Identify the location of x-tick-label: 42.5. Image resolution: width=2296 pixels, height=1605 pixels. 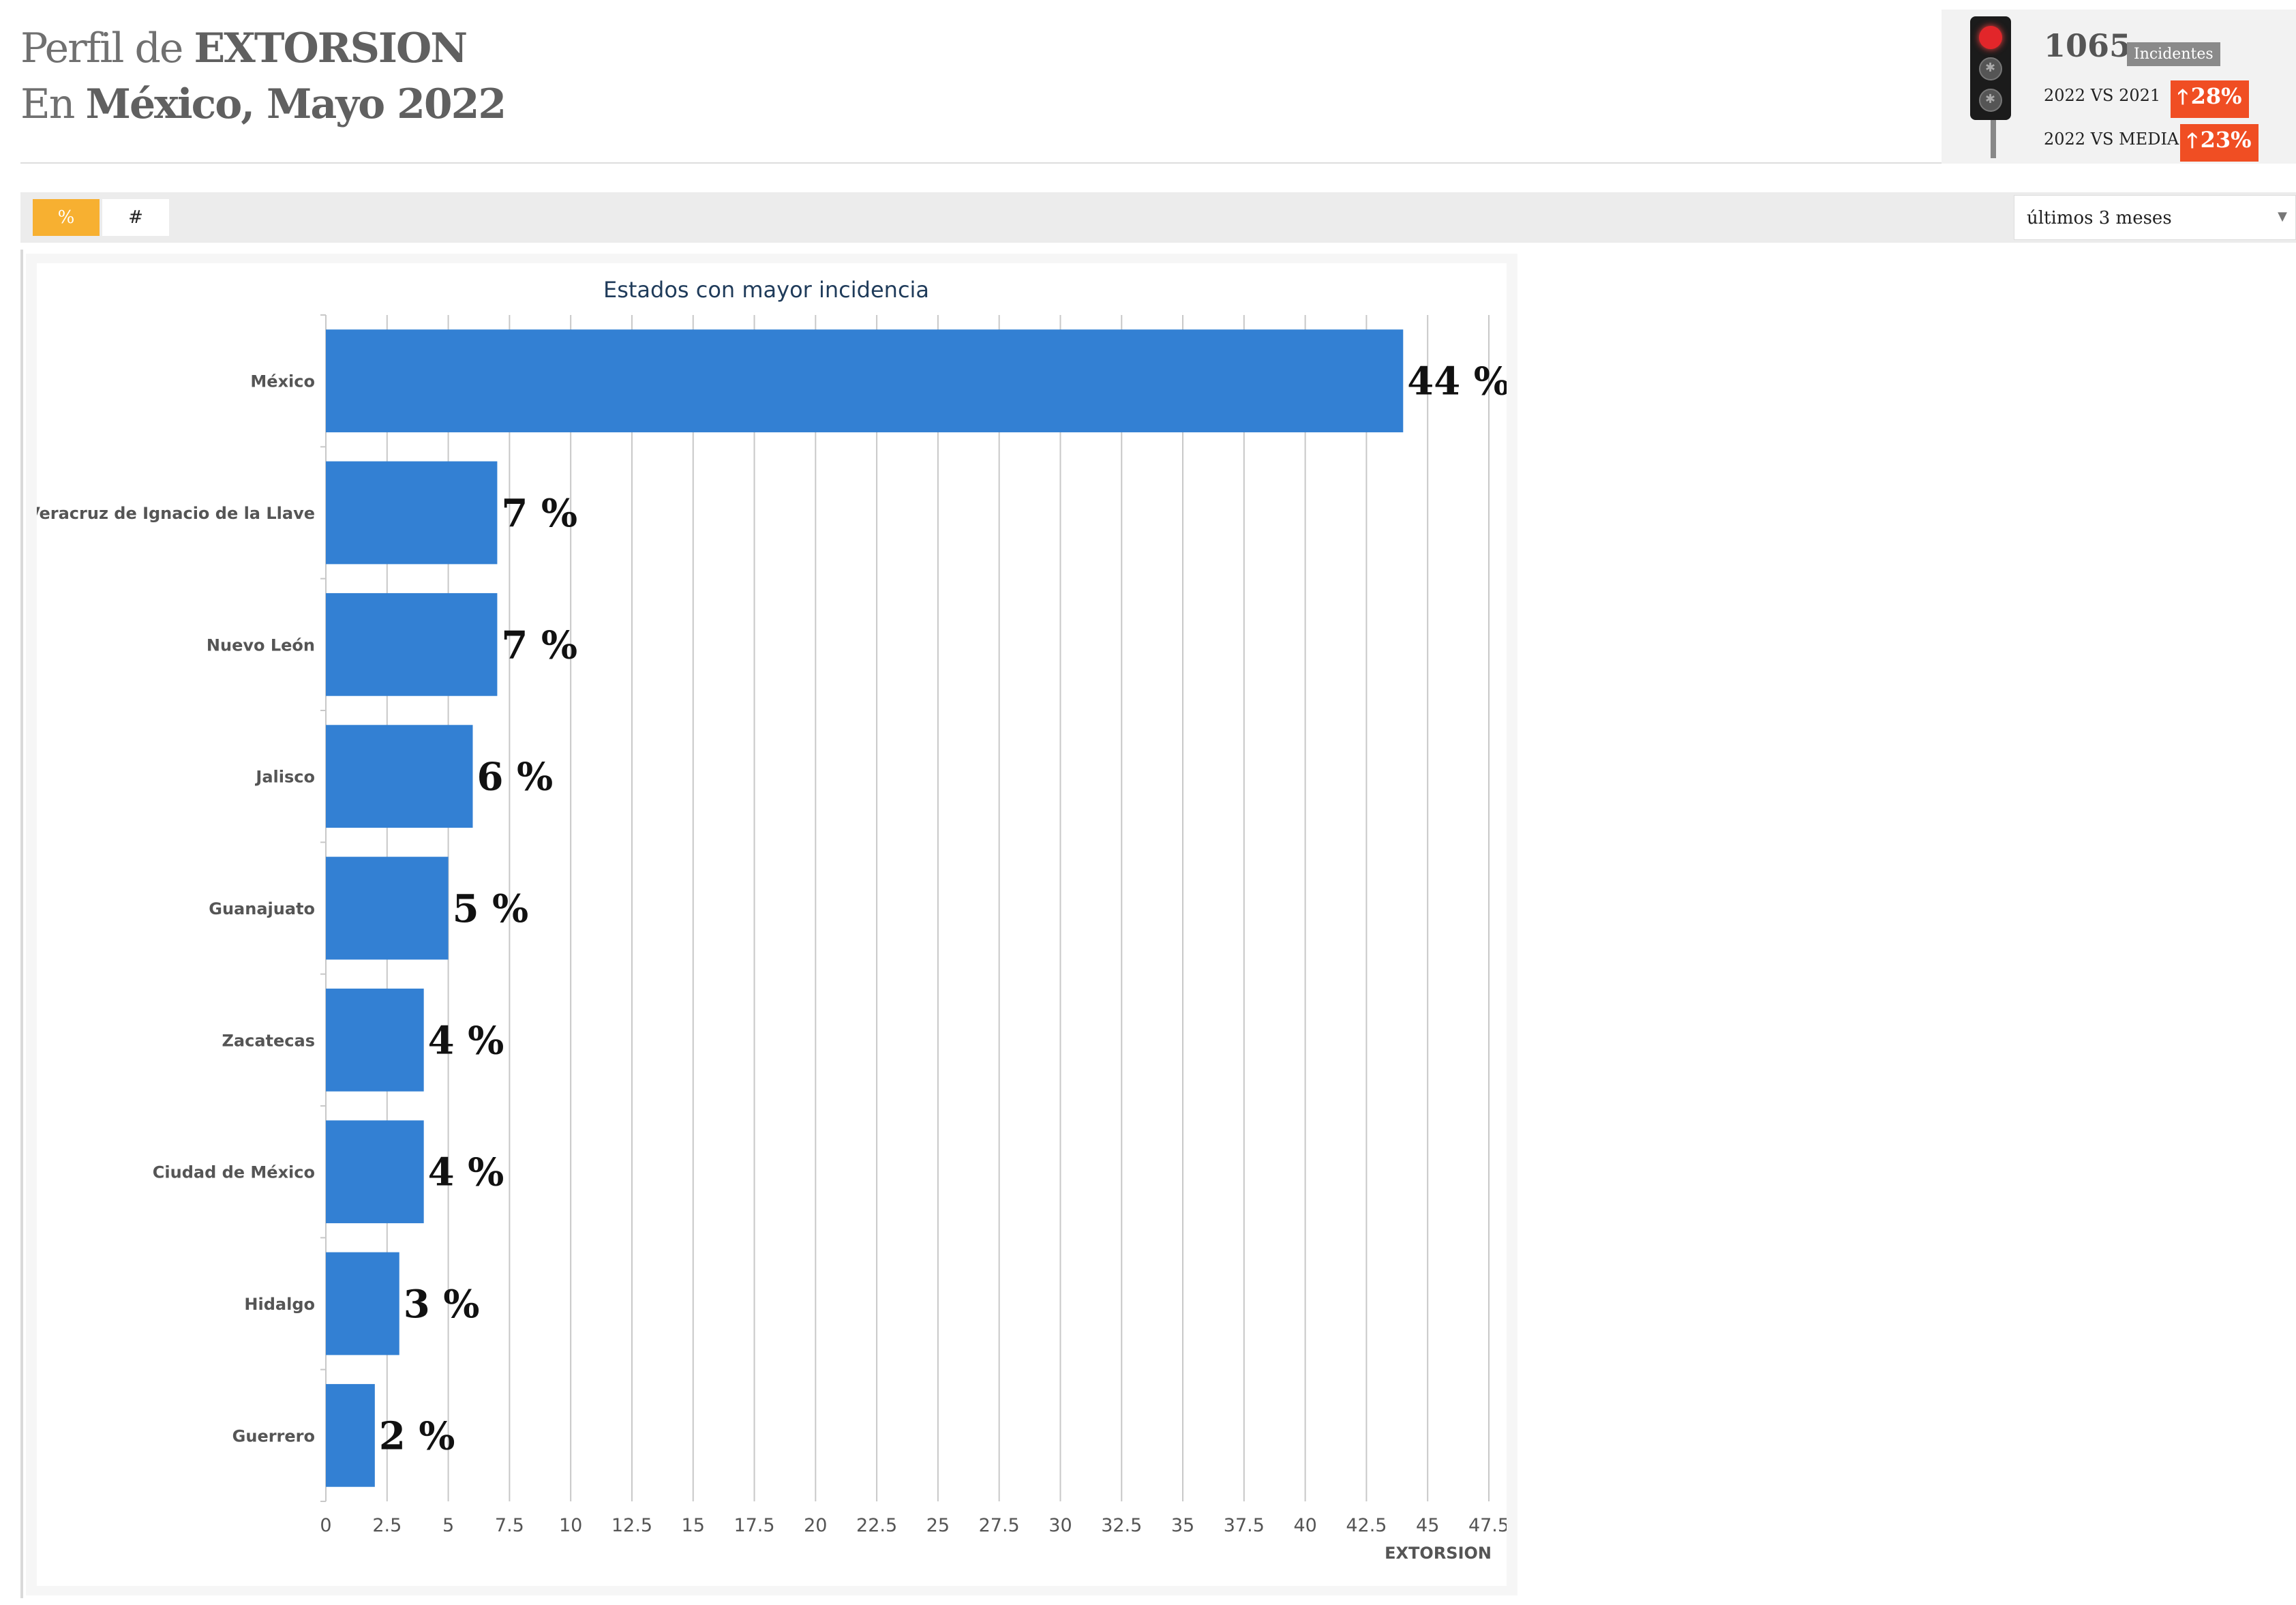
(1366, 1525).